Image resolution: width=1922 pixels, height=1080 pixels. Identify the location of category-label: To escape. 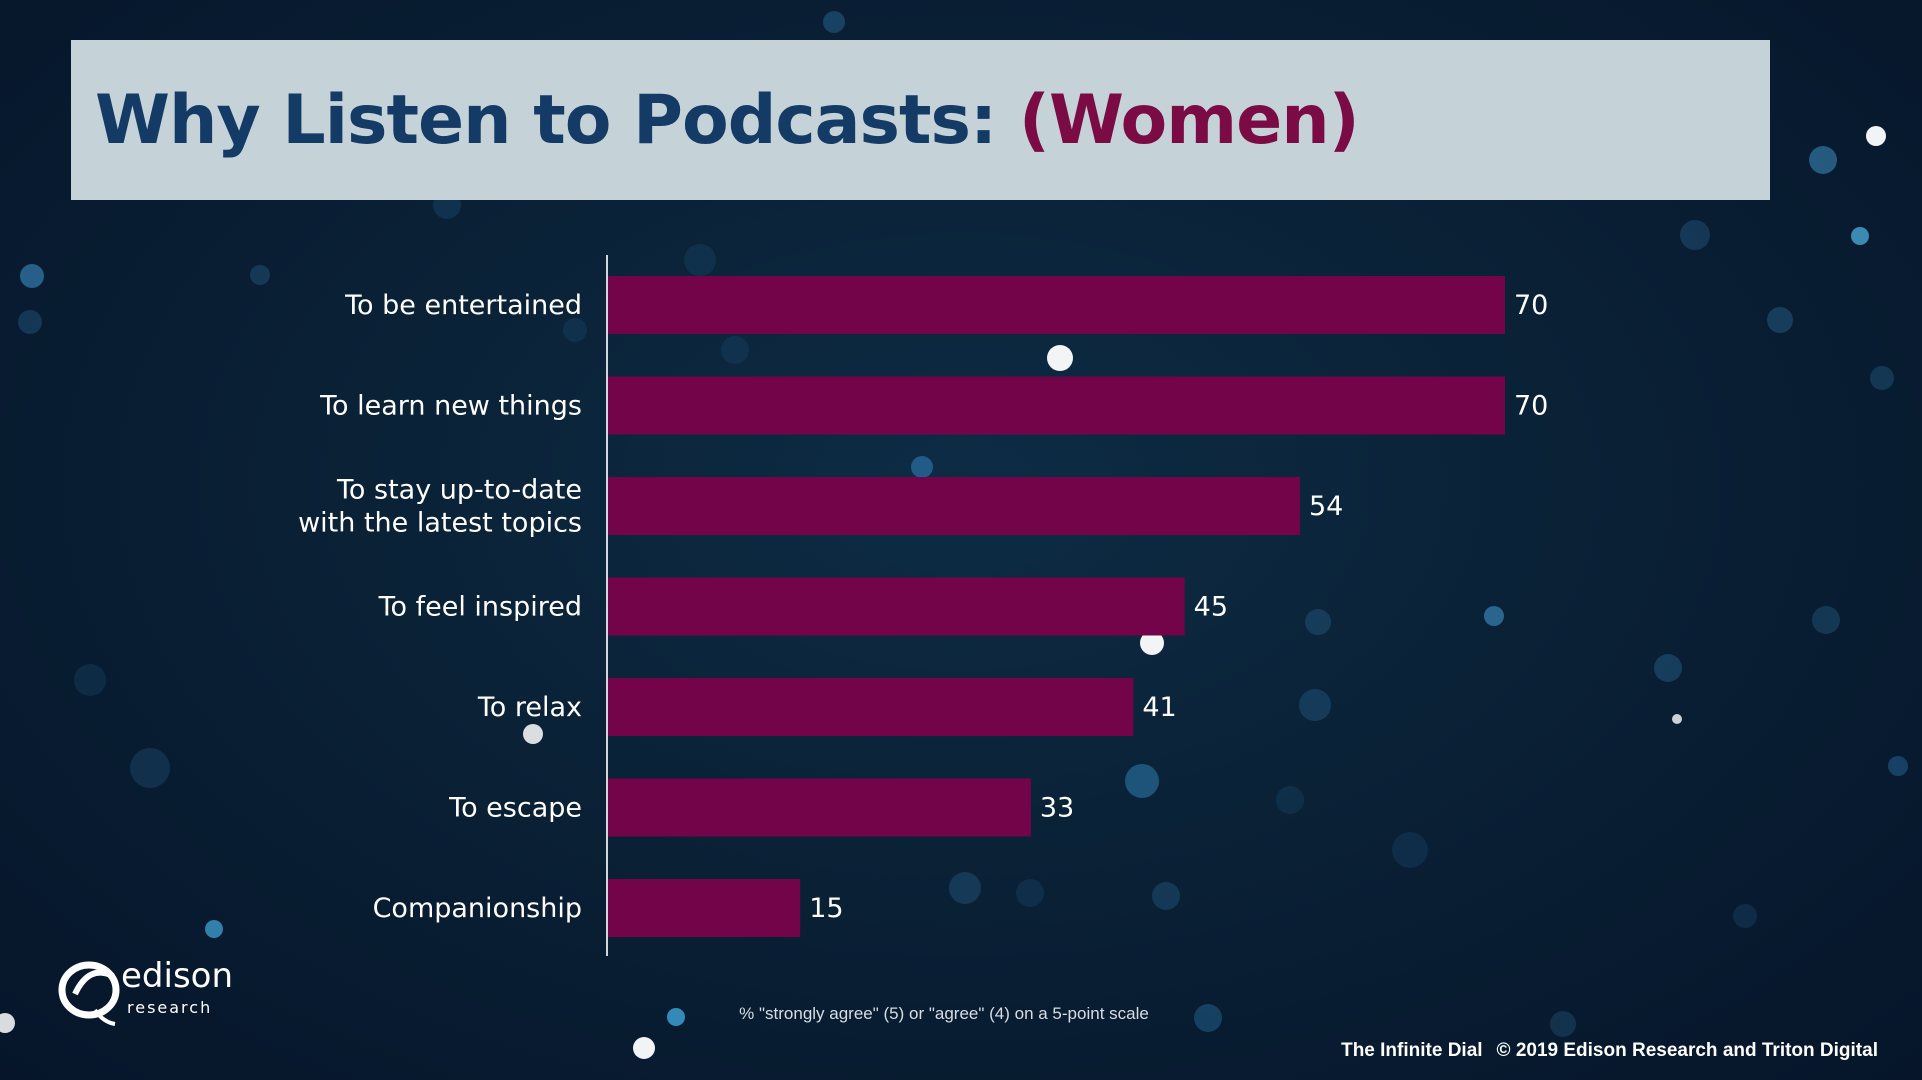
(515, 808).